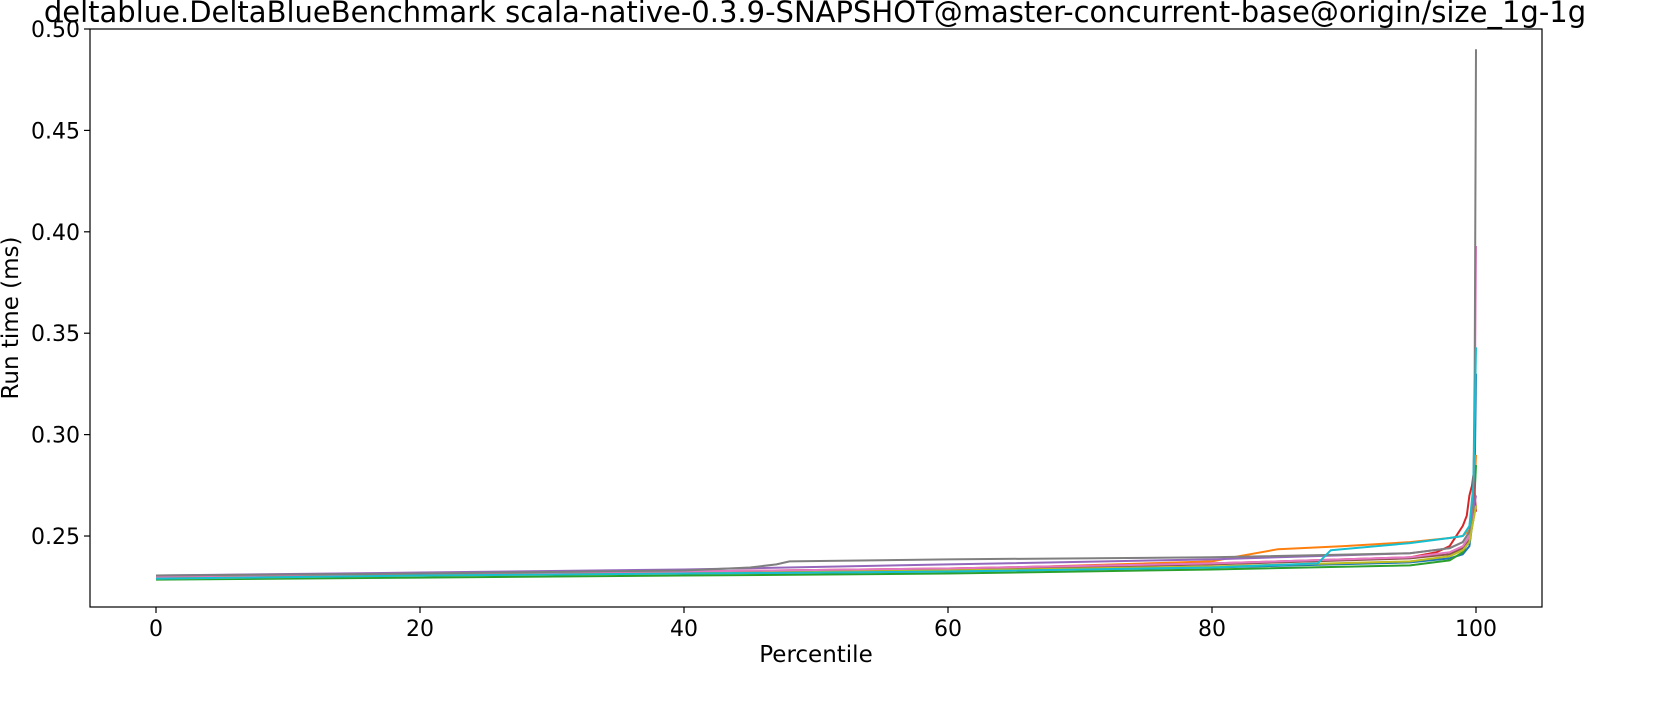 The image size is (1671, 710). What do you see at coordinates (823, 624) in the screenshot?
I see `x-axis: 0 20 40 60 80 100` at bounding box center [823, 624].